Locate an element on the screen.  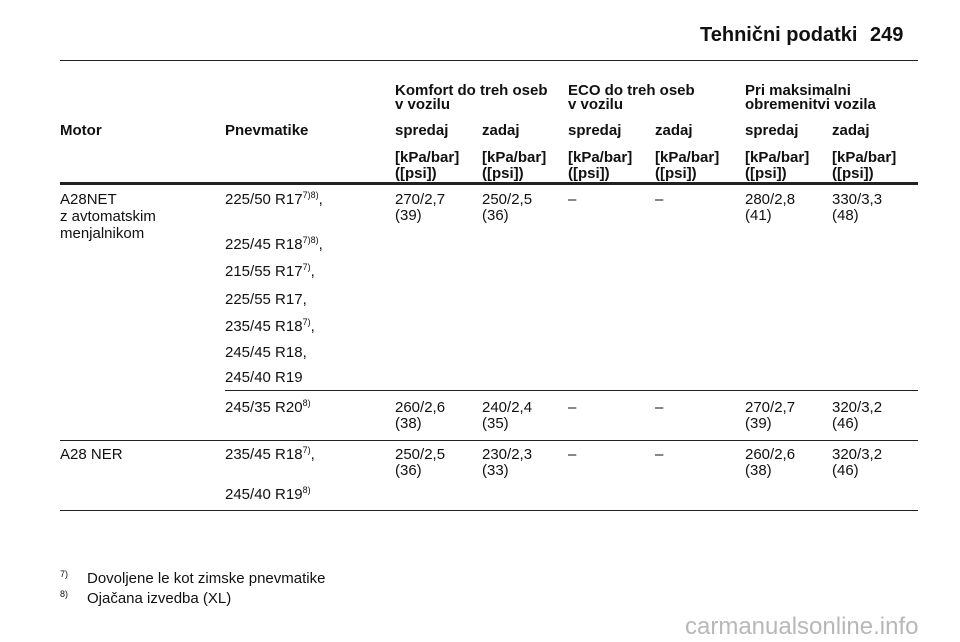
motor: A28 NER is located at coordinates (91, 454).